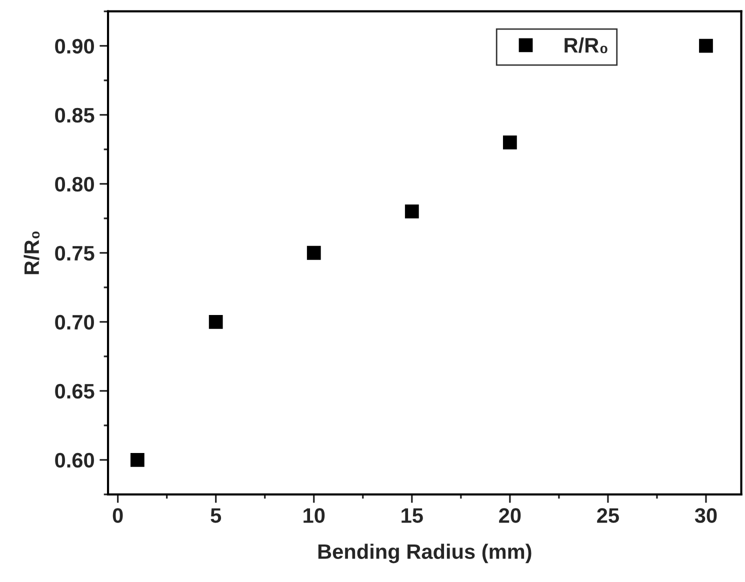 The width and height of the screenshot is (745, 582). I want to click on y-tick-label: 0.80, so click(74, 184).